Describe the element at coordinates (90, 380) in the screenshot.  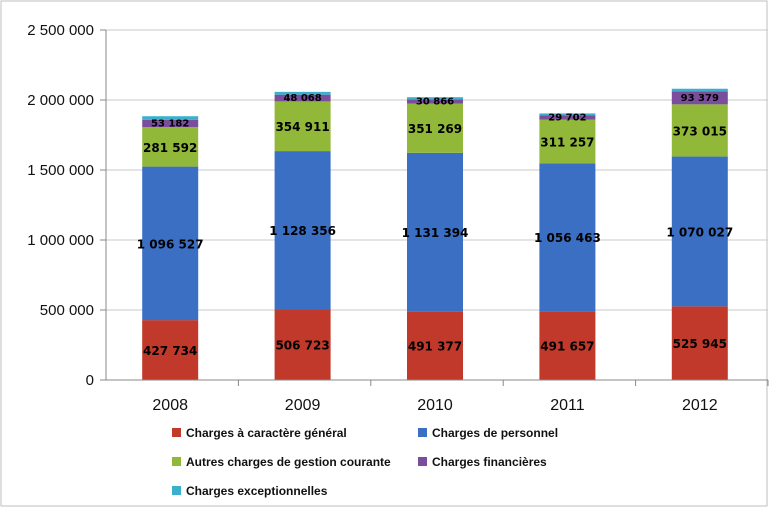
I see `y-tick-label: 0` at that location.